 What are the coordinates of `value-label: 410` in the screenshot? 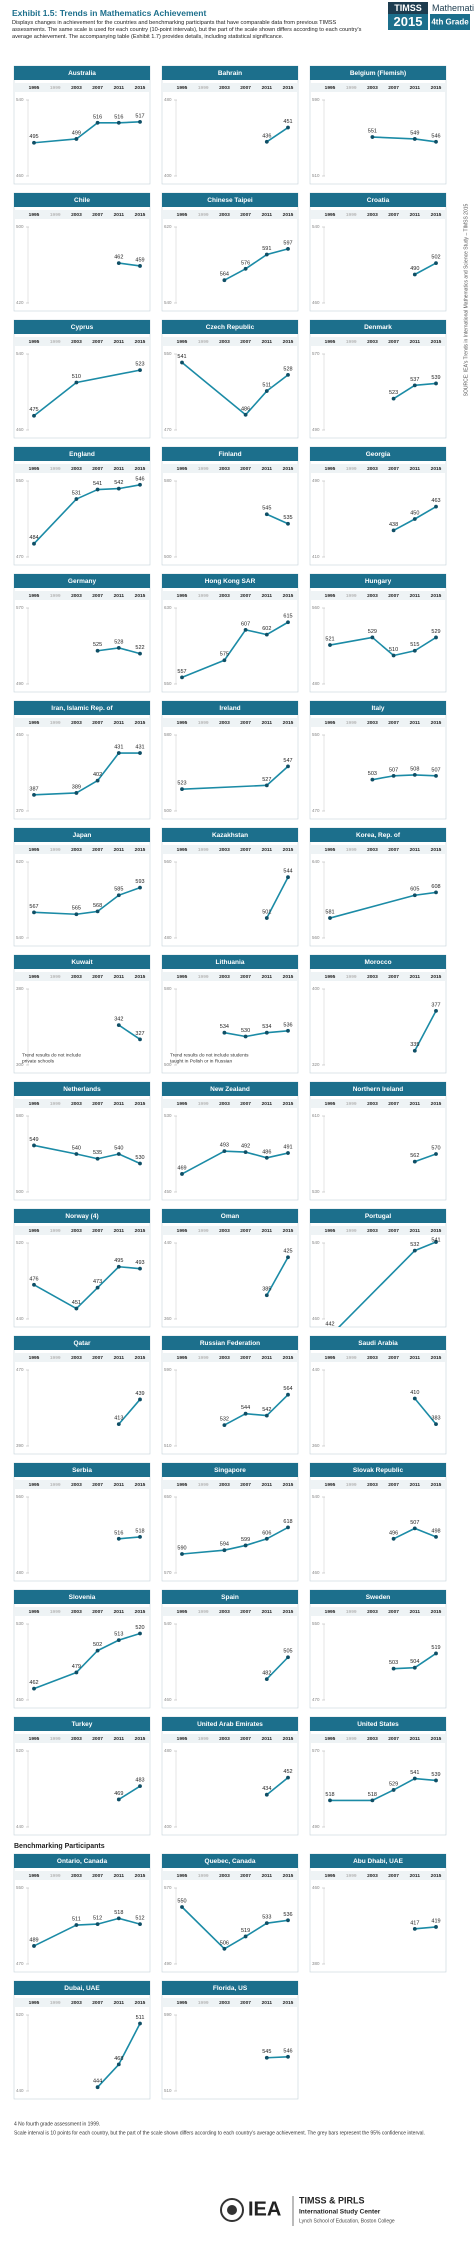 It's located at (414, 1393).